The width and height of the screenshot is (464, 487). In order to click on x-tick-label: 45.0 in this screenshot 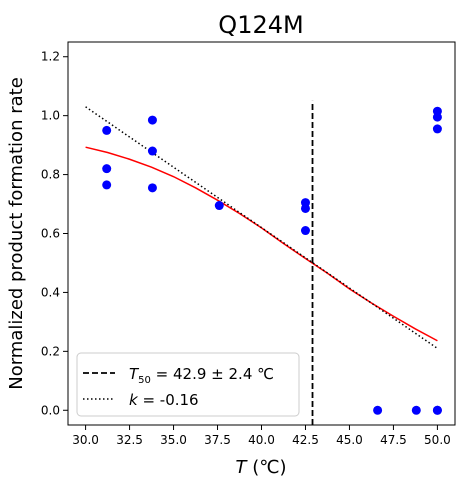, I will do `click(349, 440)`.